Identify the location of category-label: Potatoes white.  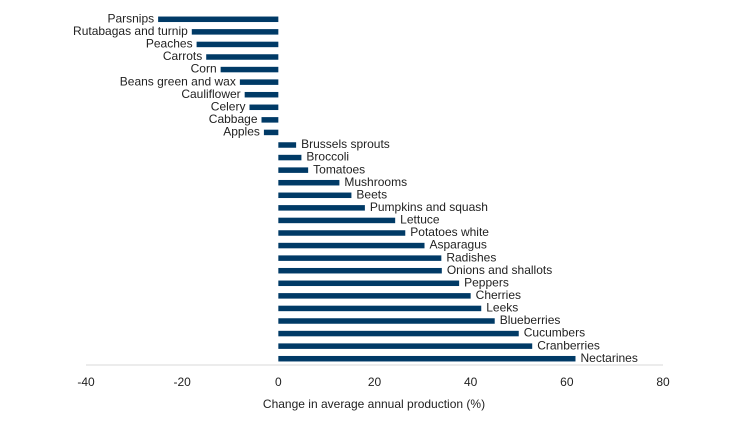
(449, 232).